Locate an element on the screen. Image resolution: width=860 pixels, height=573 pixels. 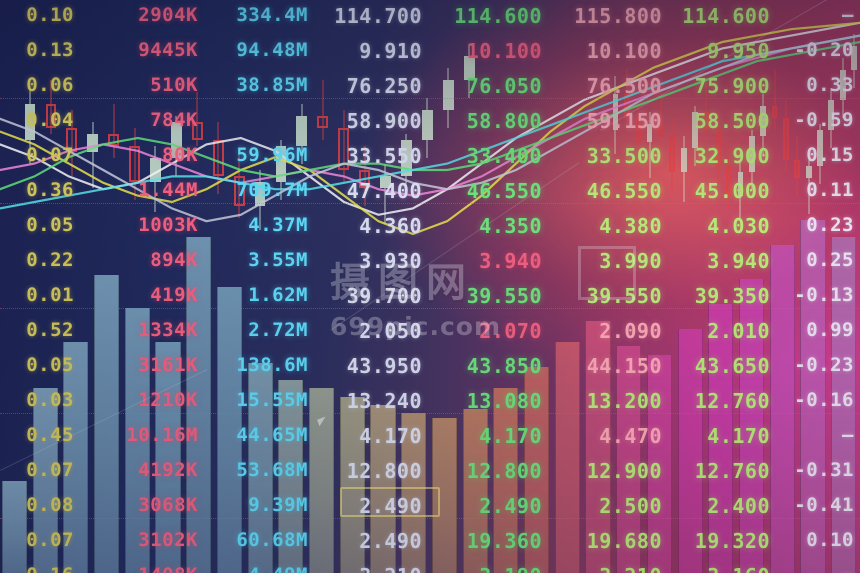
cell-change_pct: 0.04 is located at coordinates (38, 120).